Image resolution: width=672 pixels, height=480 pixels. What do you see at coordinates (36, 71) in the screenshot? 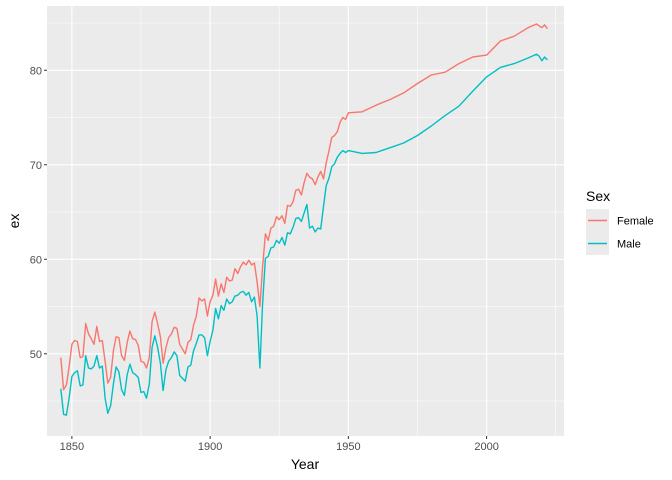
I see `y-tick-label: 80` at bounding box center [36, 71].